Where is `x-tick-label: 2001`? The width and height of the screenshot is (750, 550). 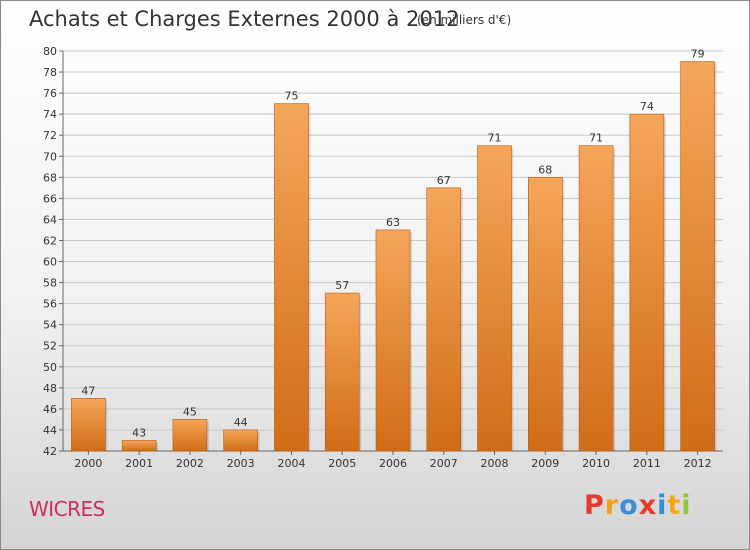
x-tick-label: 2001 is located at coordinates (139, 463).